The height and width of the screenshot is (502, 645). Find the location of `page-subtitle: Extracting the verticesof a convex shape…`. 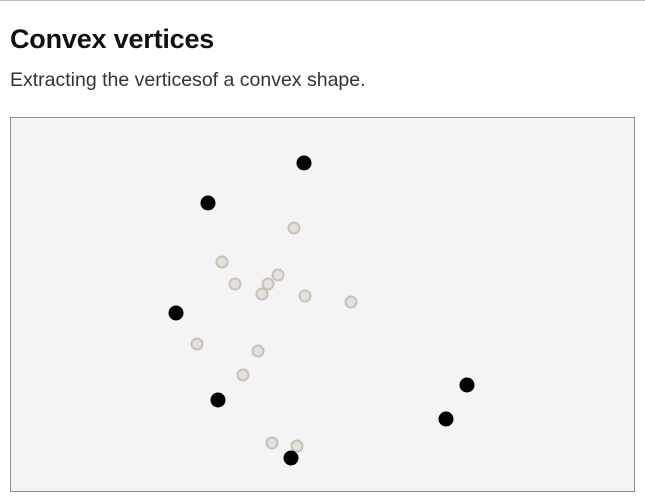

page-subtitle: Extracting the verticesof a convex shape… is located at coordinates (188, 80).